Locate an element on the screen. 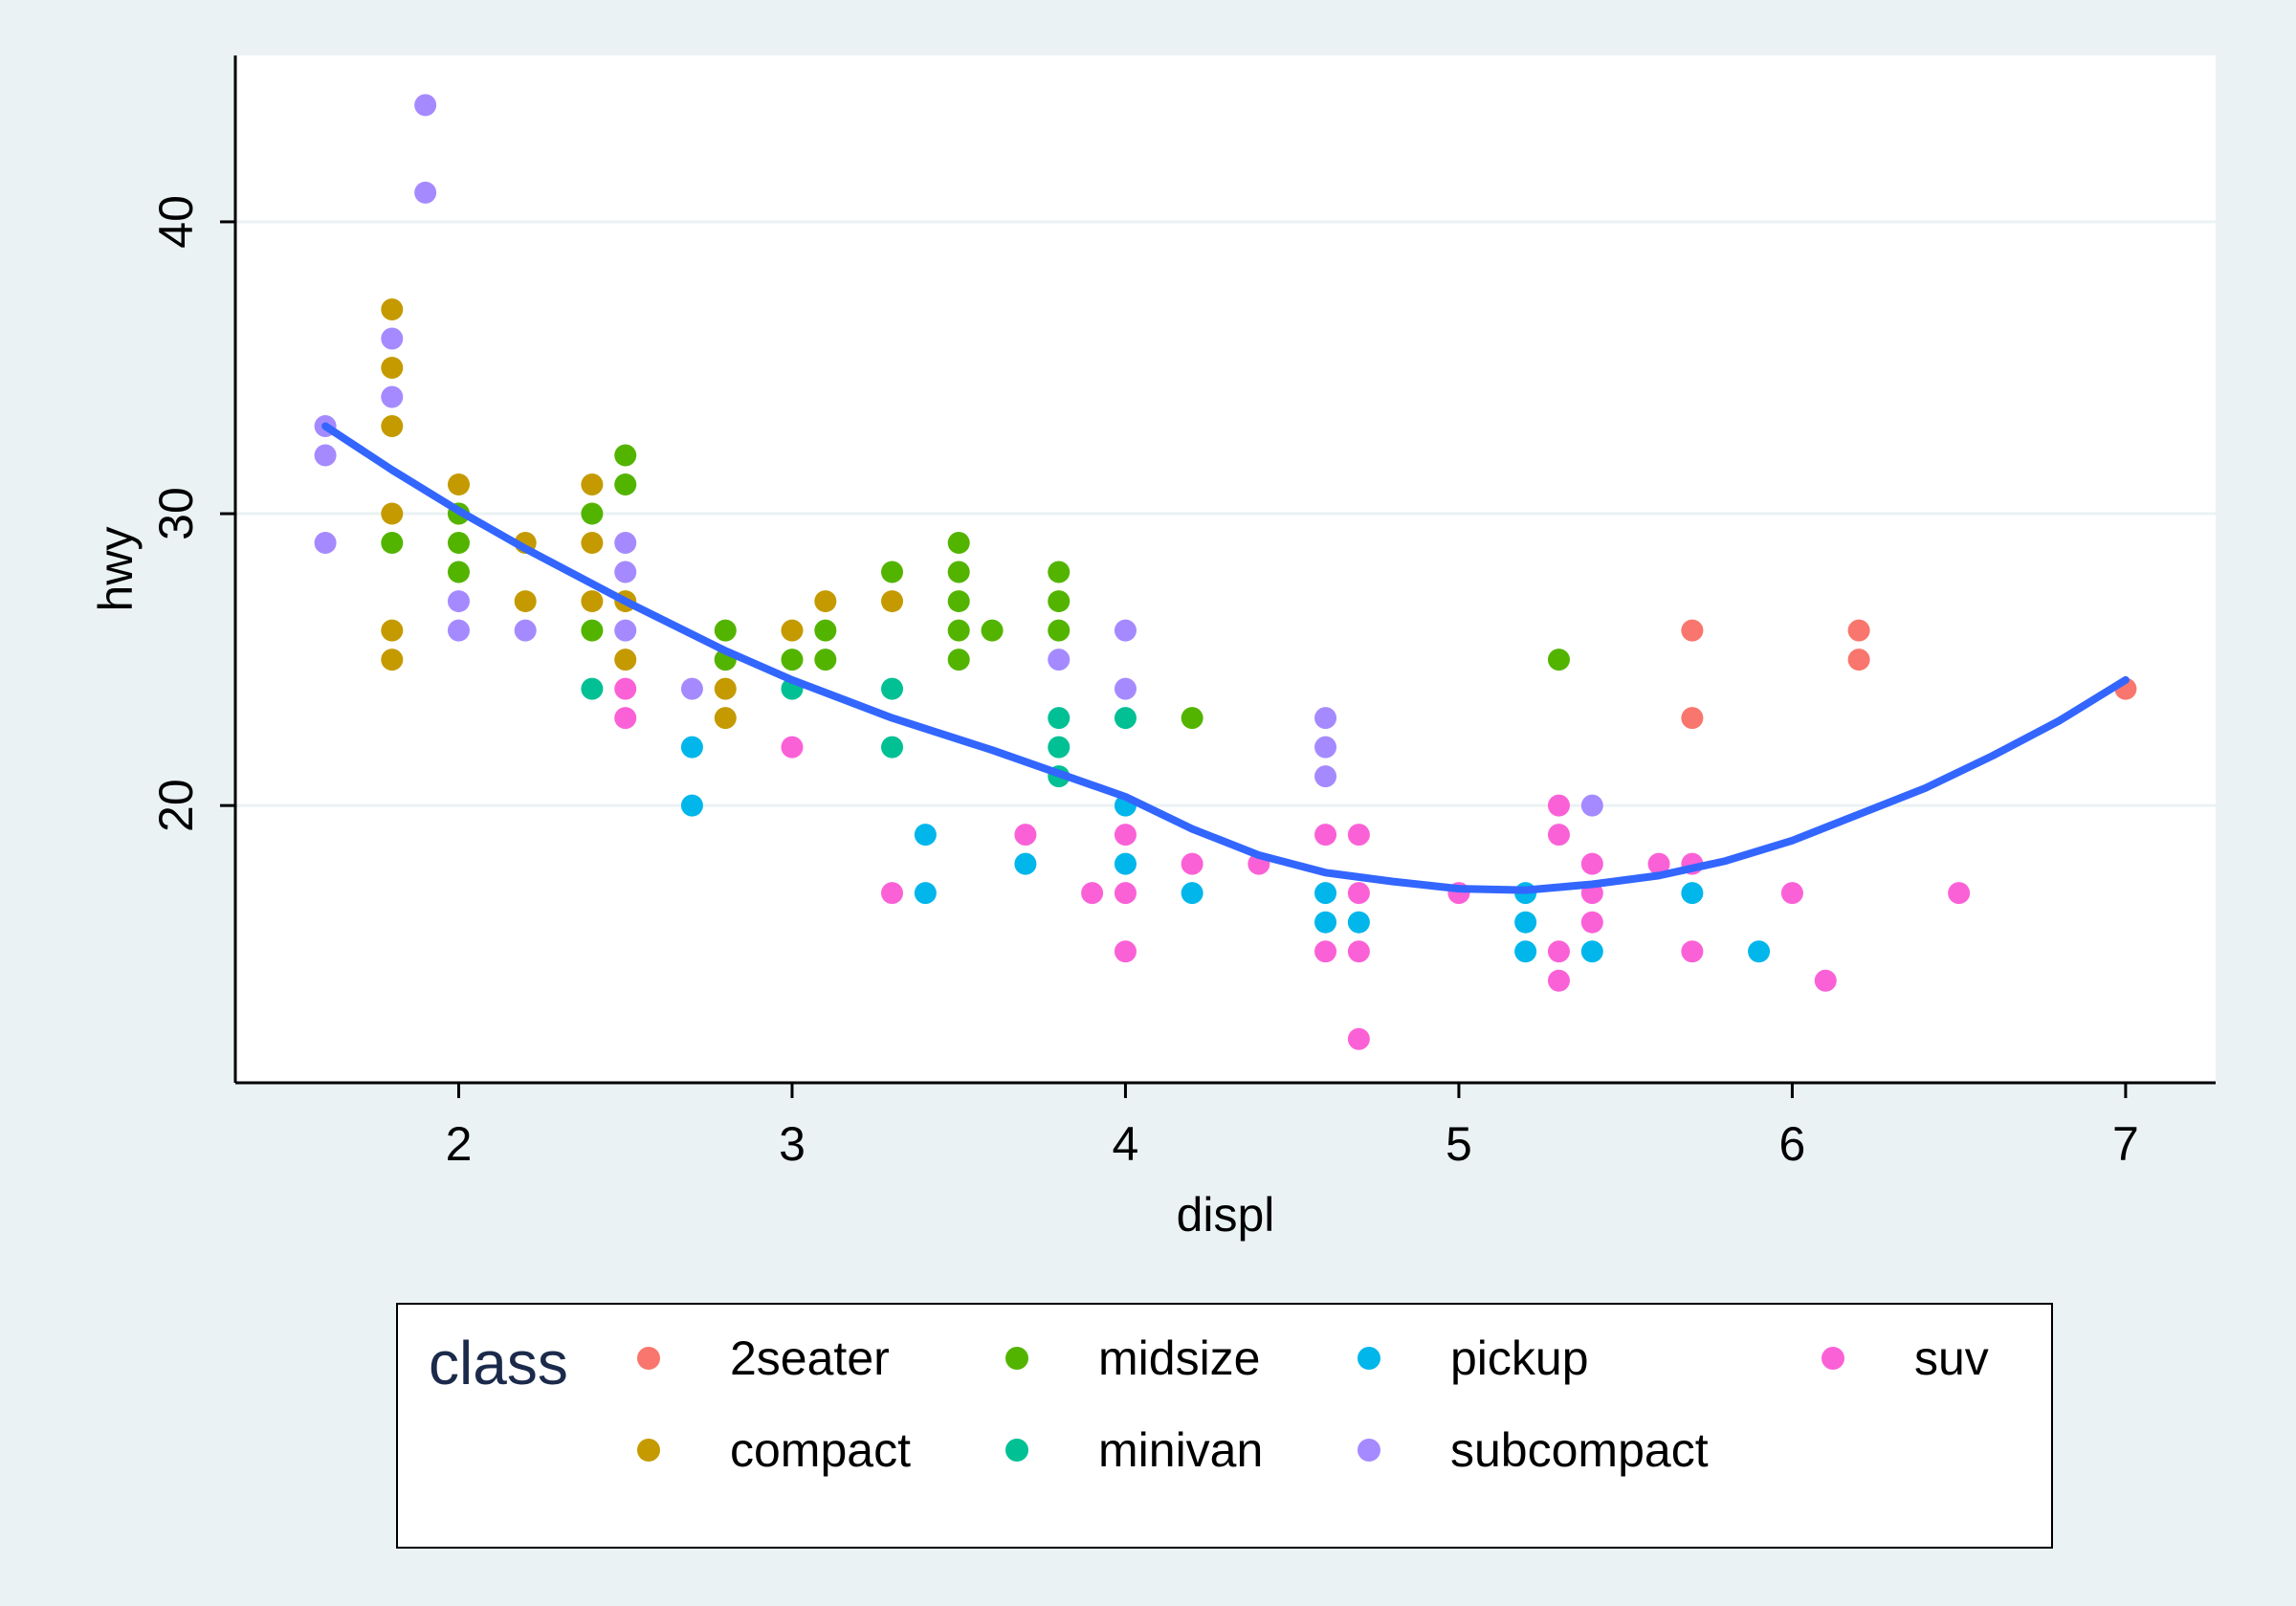 Image resolution: width=2296 pixels, height=1606 pixels. legend-swatch-suv is located at coordinates (1833, 1358).